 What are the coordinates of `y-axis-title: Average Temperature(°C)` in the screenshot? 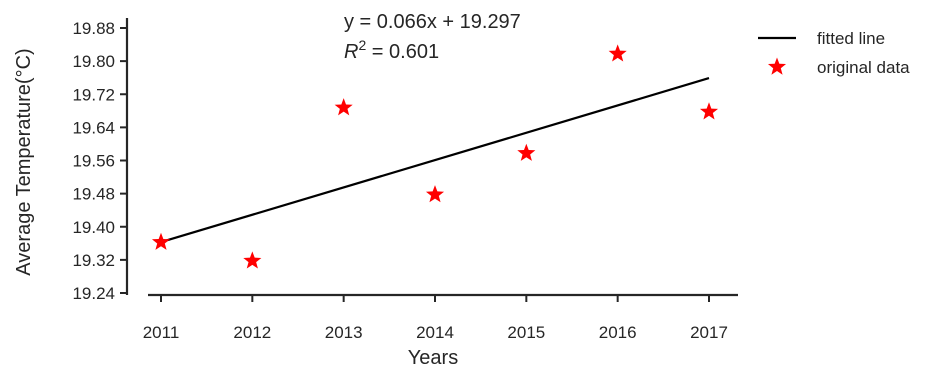 It's located at (24, 161).